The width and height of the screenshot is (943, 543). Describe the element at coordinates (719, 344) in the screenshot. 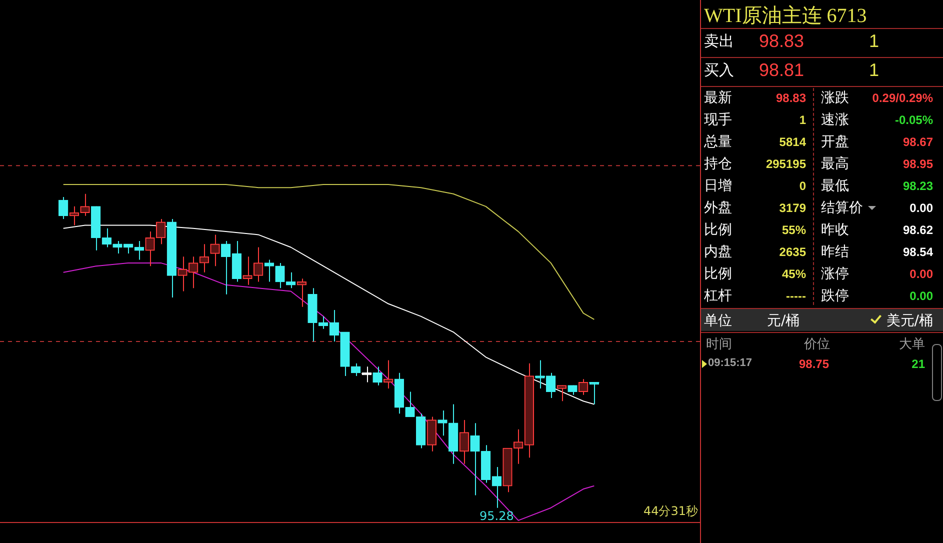

I see `text: 时间` at that location.